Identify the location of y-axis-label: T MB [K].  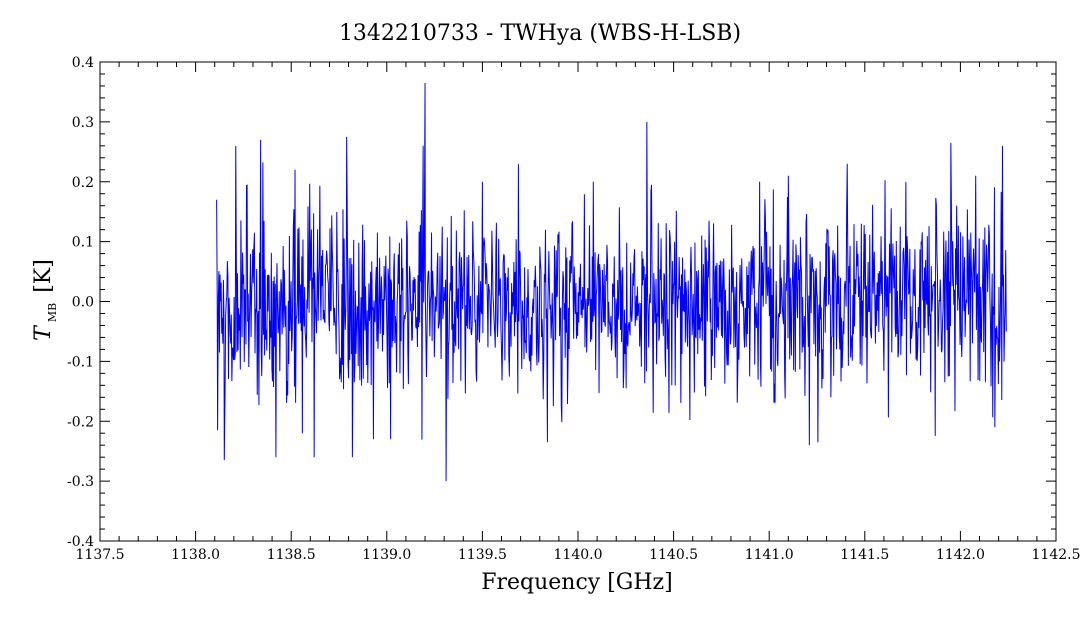
(45, 300).